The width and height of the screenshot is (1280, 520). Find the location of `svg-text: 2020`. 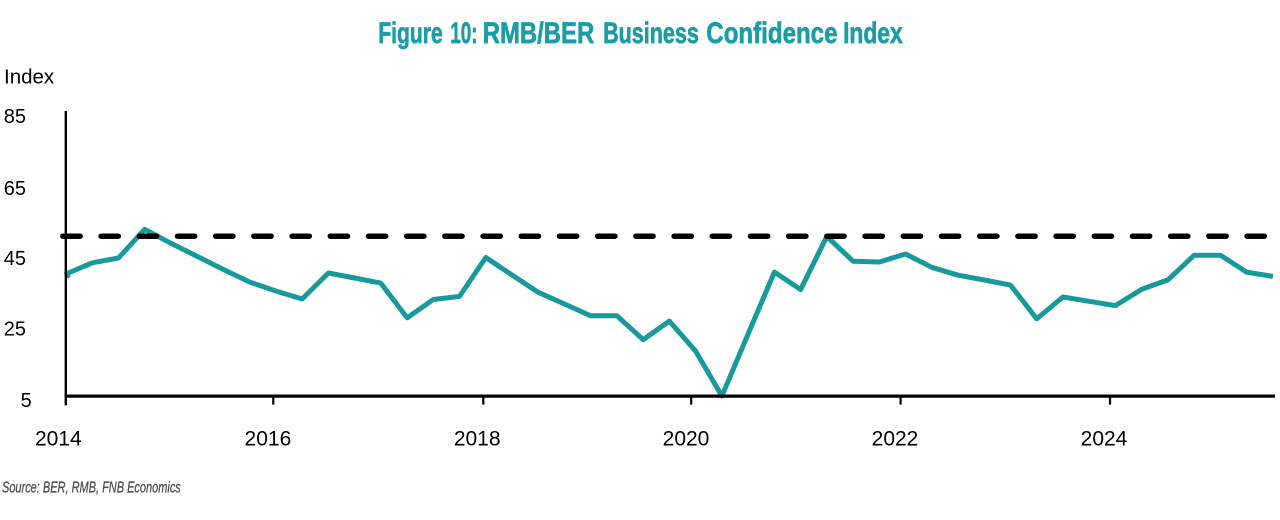

svg-text: 2020 is located at coordinates (686, 439).